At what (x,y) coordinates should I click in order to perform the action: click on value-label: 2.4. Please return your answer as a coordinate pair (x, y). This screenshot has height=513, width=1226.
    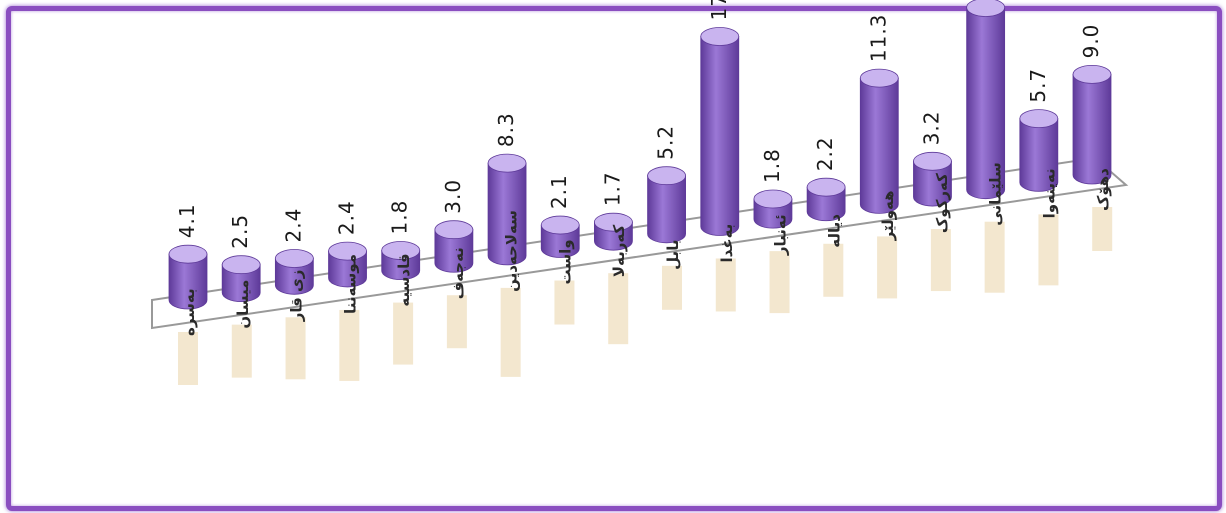
    Looking at the image, I should click on (347, 217).